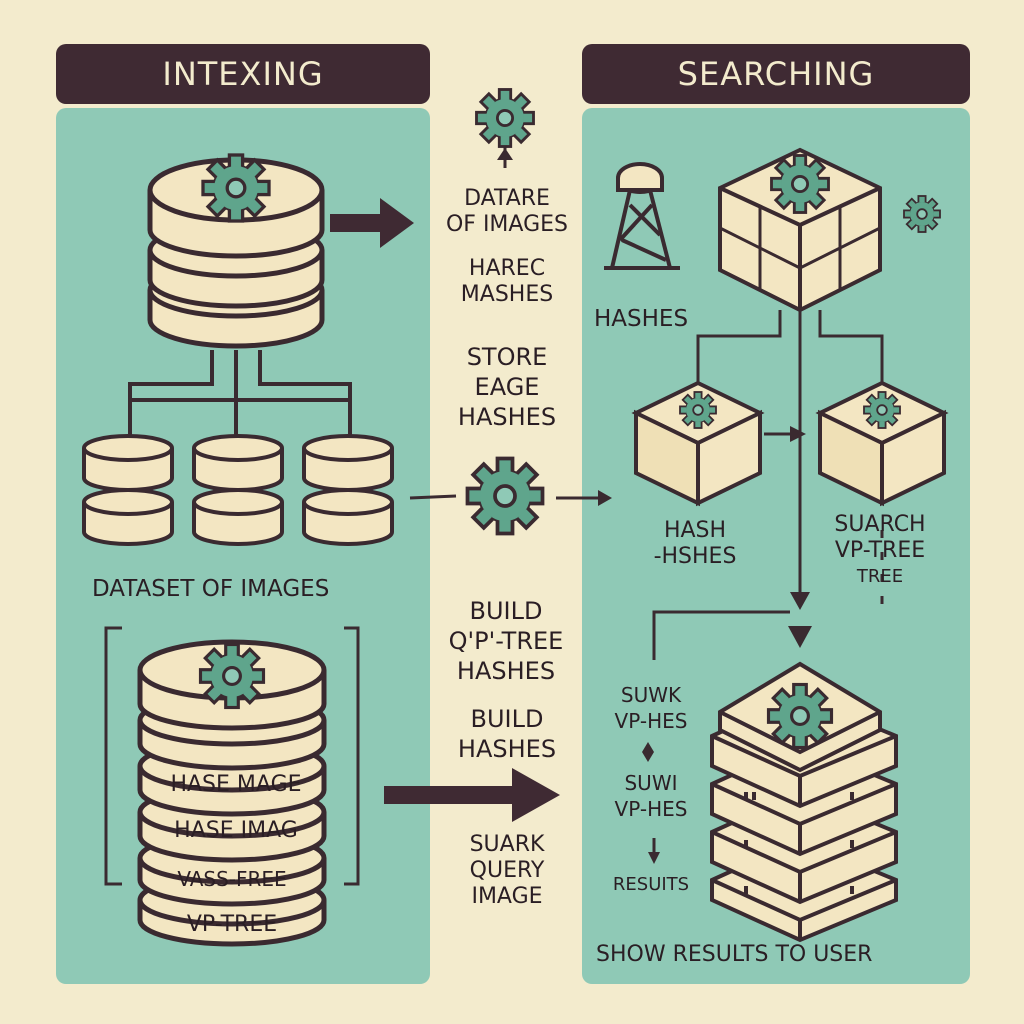 The height and width of the screenshot is (1024, 1024). Describe the element at coordinates (800, 230) in the screenshot. I see `cube-cluster-icon` at that location.